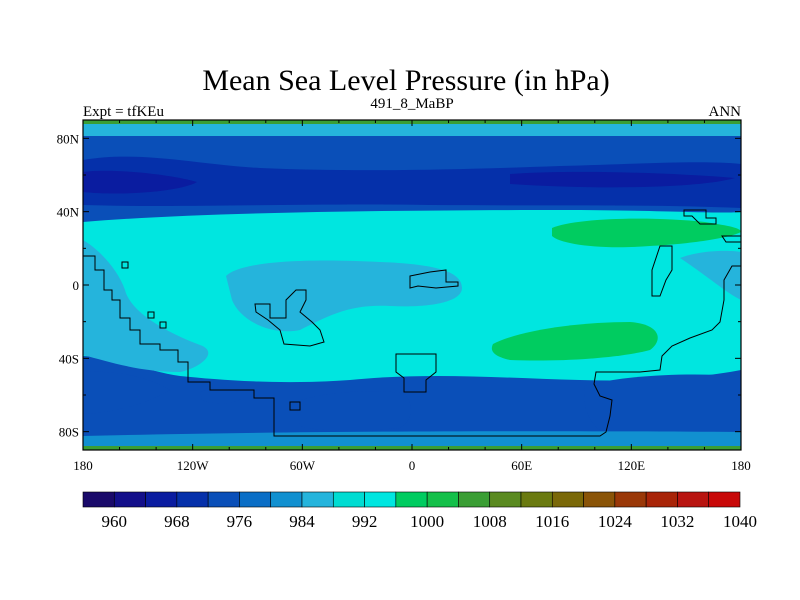 This screenshot has height=600, width=800. What do you see at coordinates (622, 179) in the screenshot?
I see `field-968-low-east` at bounding box center [622, 179].